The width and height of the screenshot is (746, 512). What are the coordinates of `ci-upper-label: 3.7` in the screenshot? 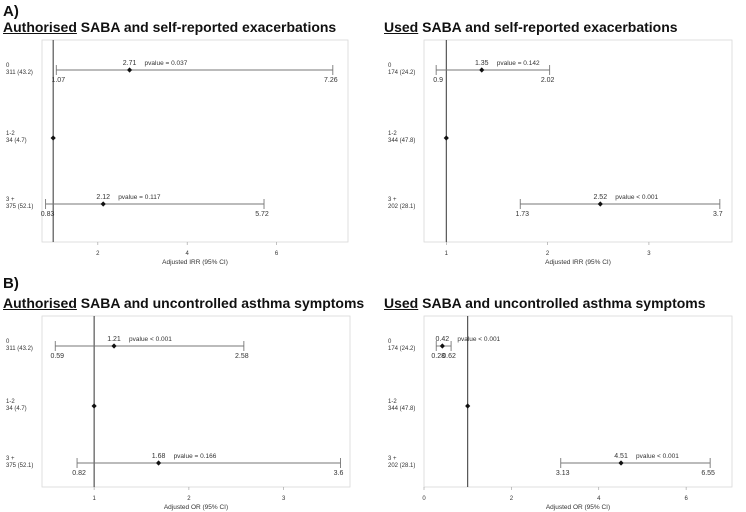 It's located at (718, 214).